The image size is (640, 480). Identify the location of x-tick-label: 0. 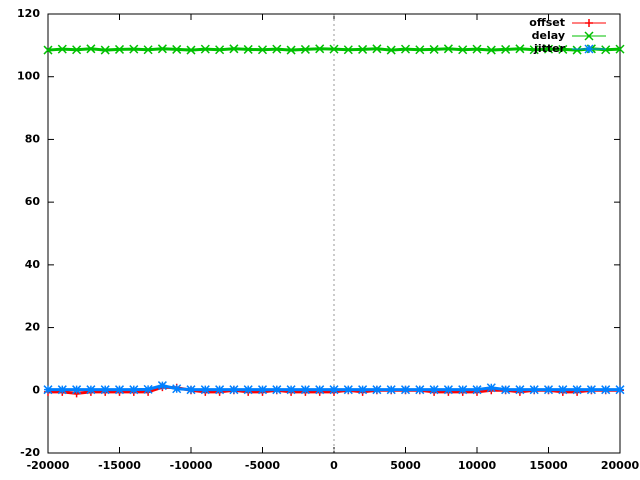
(334, 465).